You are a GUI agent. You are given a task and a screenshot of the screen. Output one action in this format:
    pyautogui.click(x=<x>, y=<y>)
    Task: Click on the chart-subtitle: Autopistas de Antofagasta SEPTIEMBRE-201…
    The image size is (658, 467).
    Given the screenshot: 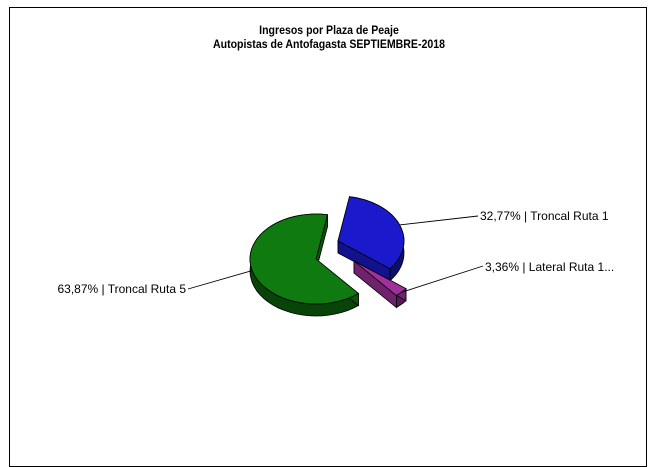 What is the action you would take?
    pyautogui.click(x=329, y=44)
    